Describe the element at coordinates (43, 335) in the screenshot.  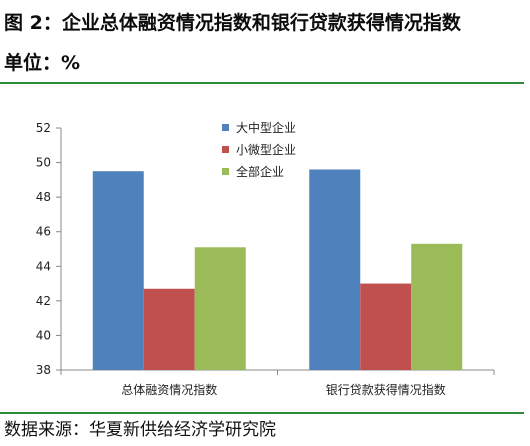
I see `y-tick-label: 40` at that location.